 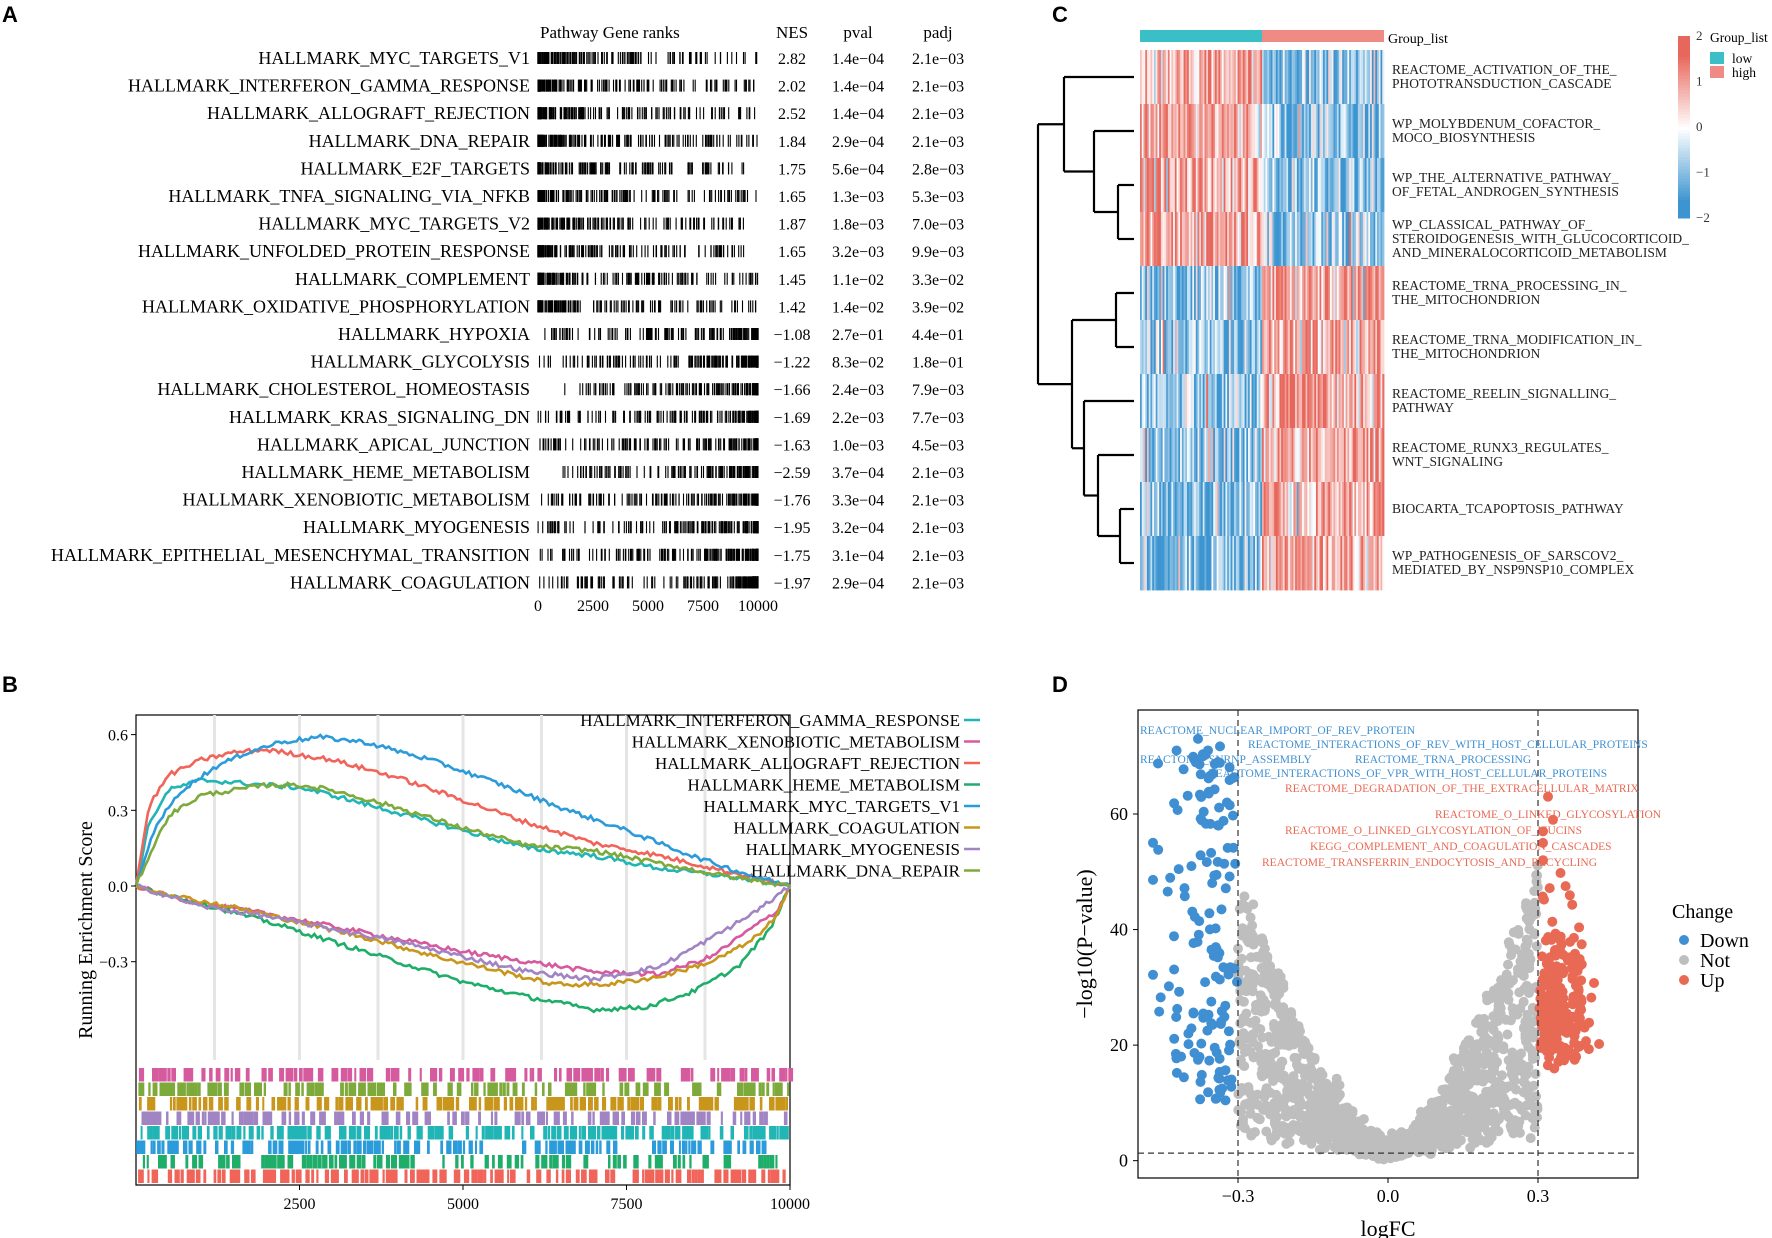 I want to click on table-row: HALLMARK_COAGULATION −1.97 2.9e−04 2.1e−03, so click(x=627, y=582).